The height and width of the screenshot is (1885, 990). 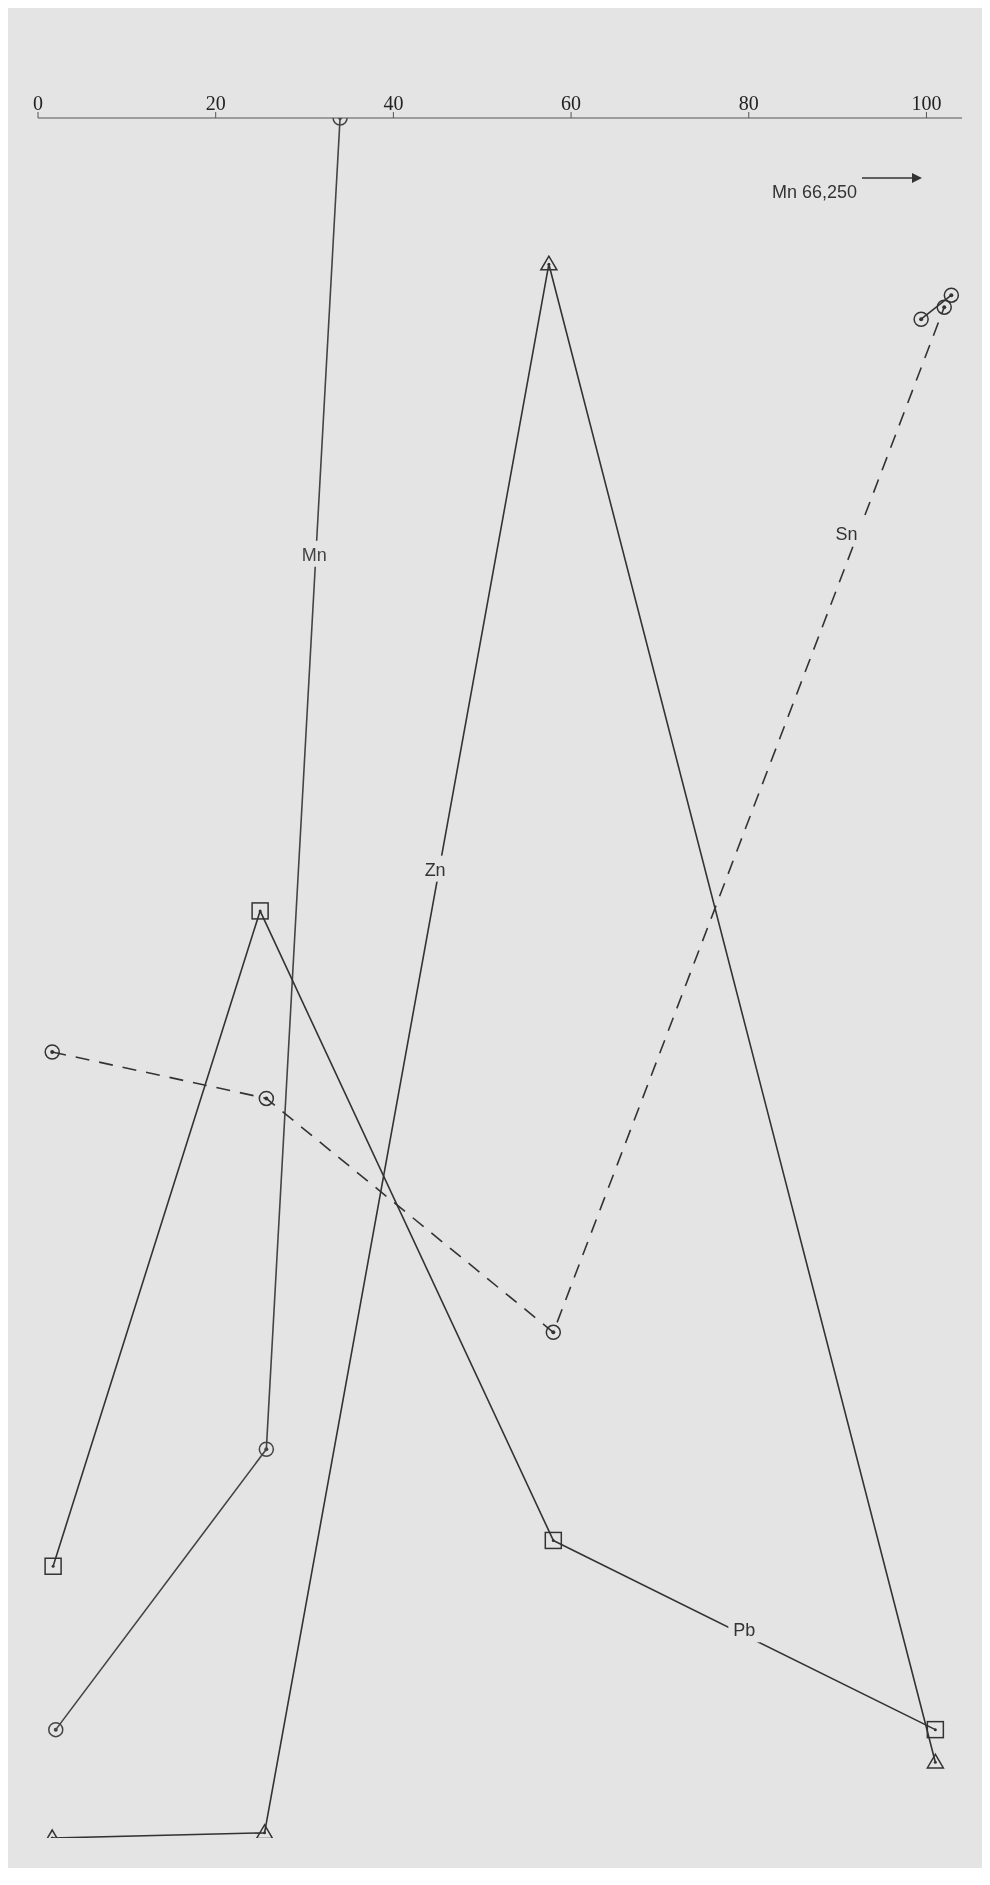 What do you see at coordinates (215, 103) in the screenshot?
I see `x-tick-label: 20` at bounding box center [215, 103].